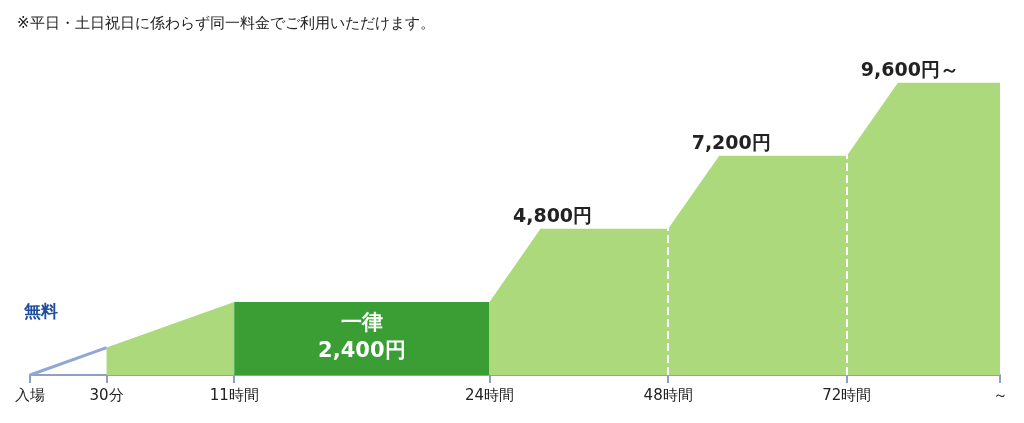 Image resolution: width=1024 pixels, height=423 pixels. What do you see at coordinates (552, 215) in the screenshot?
I see `data-label: 4,800円` at bounding box center [552, 215].